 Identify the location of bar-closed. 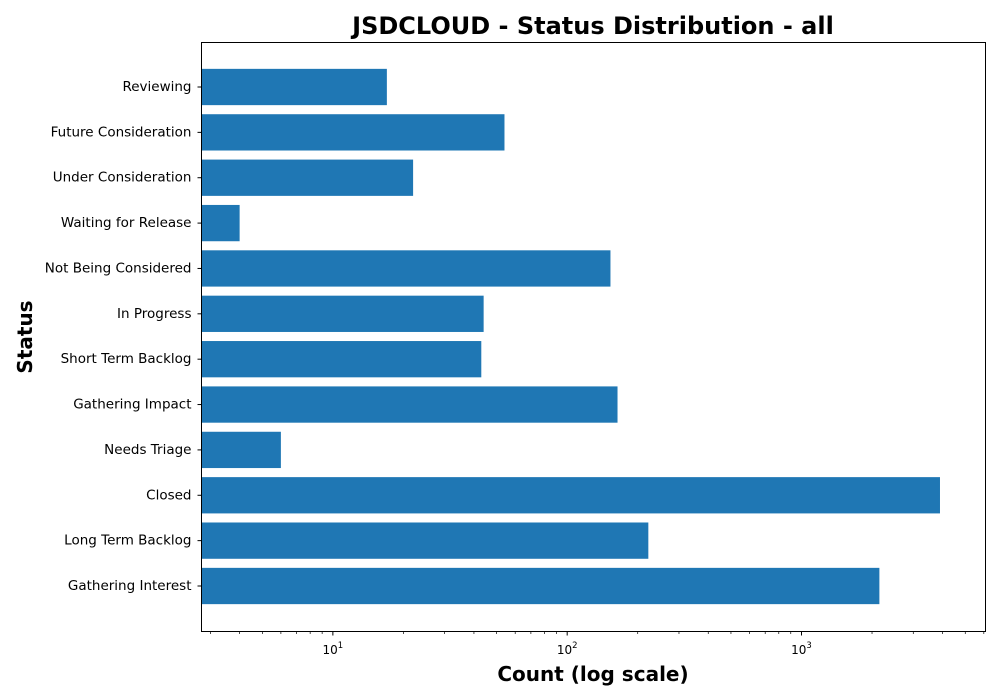
(570, 495).